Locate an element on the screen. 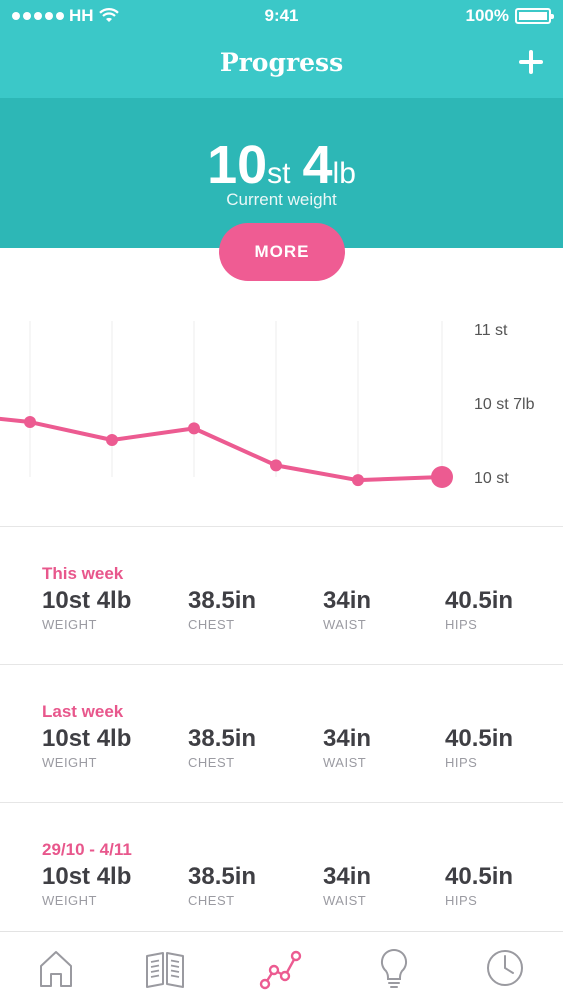 The height and width of the screenshot is (1000, 563). y-tick-label: 10 st 7lb is located at coordinates (504, 404).